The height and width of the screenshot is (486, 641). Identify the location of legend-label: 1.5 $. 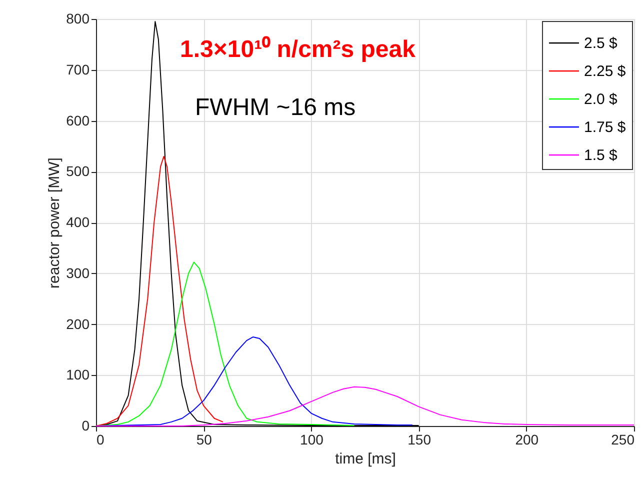
(601, 155).